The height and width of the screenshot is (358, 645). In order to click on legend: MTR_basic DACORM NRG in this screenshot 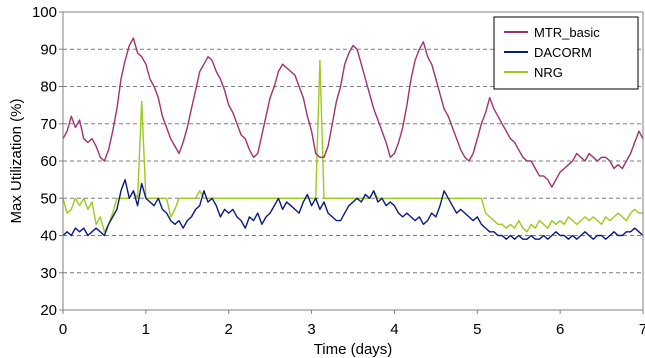, I will do `click(566, 53)`.